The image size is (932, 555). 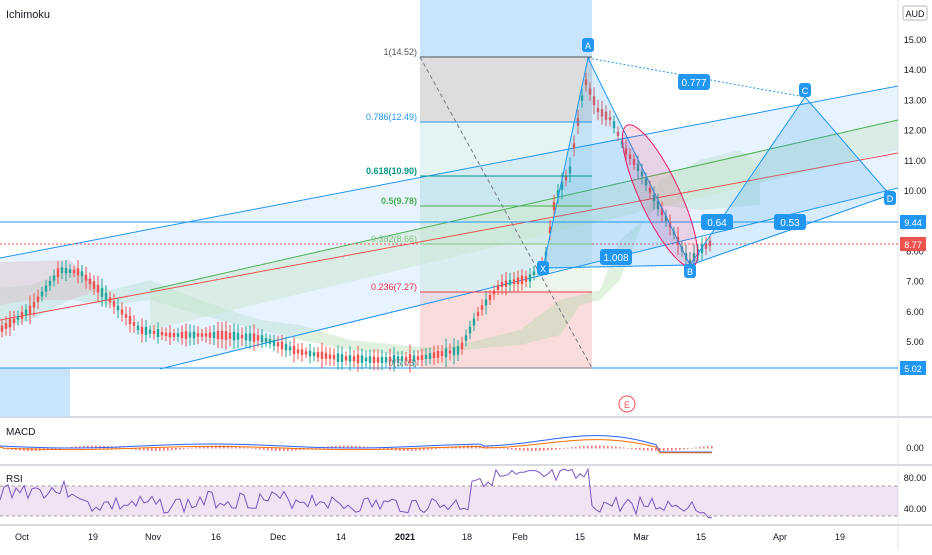 What do you see at coordinates (506, 28) in the screenshot?
I see `fib-timezone-region` at bounding box center [506, 28].